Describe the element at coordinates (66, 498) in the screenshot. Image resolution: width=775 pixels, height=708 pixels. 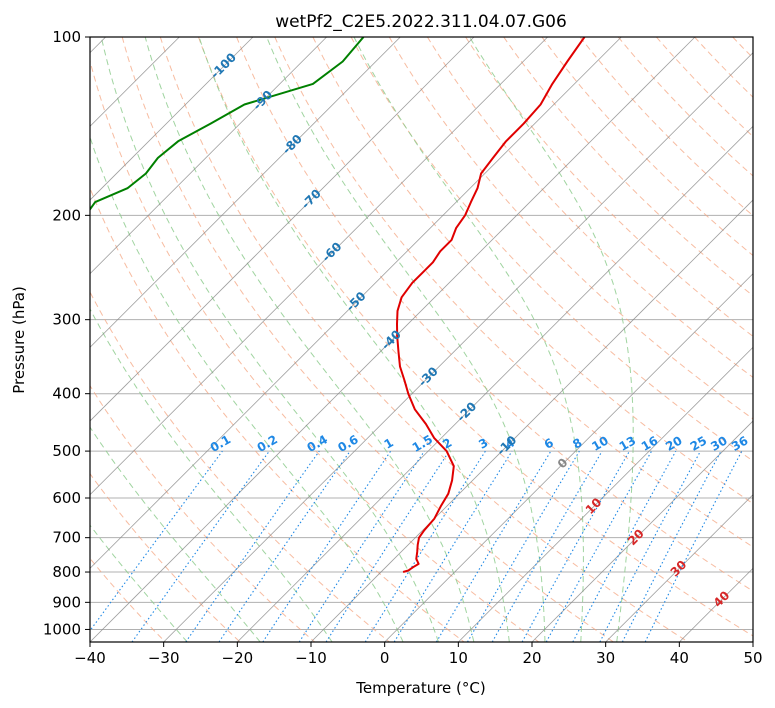
I see `y-tick-label: 600` at that location.